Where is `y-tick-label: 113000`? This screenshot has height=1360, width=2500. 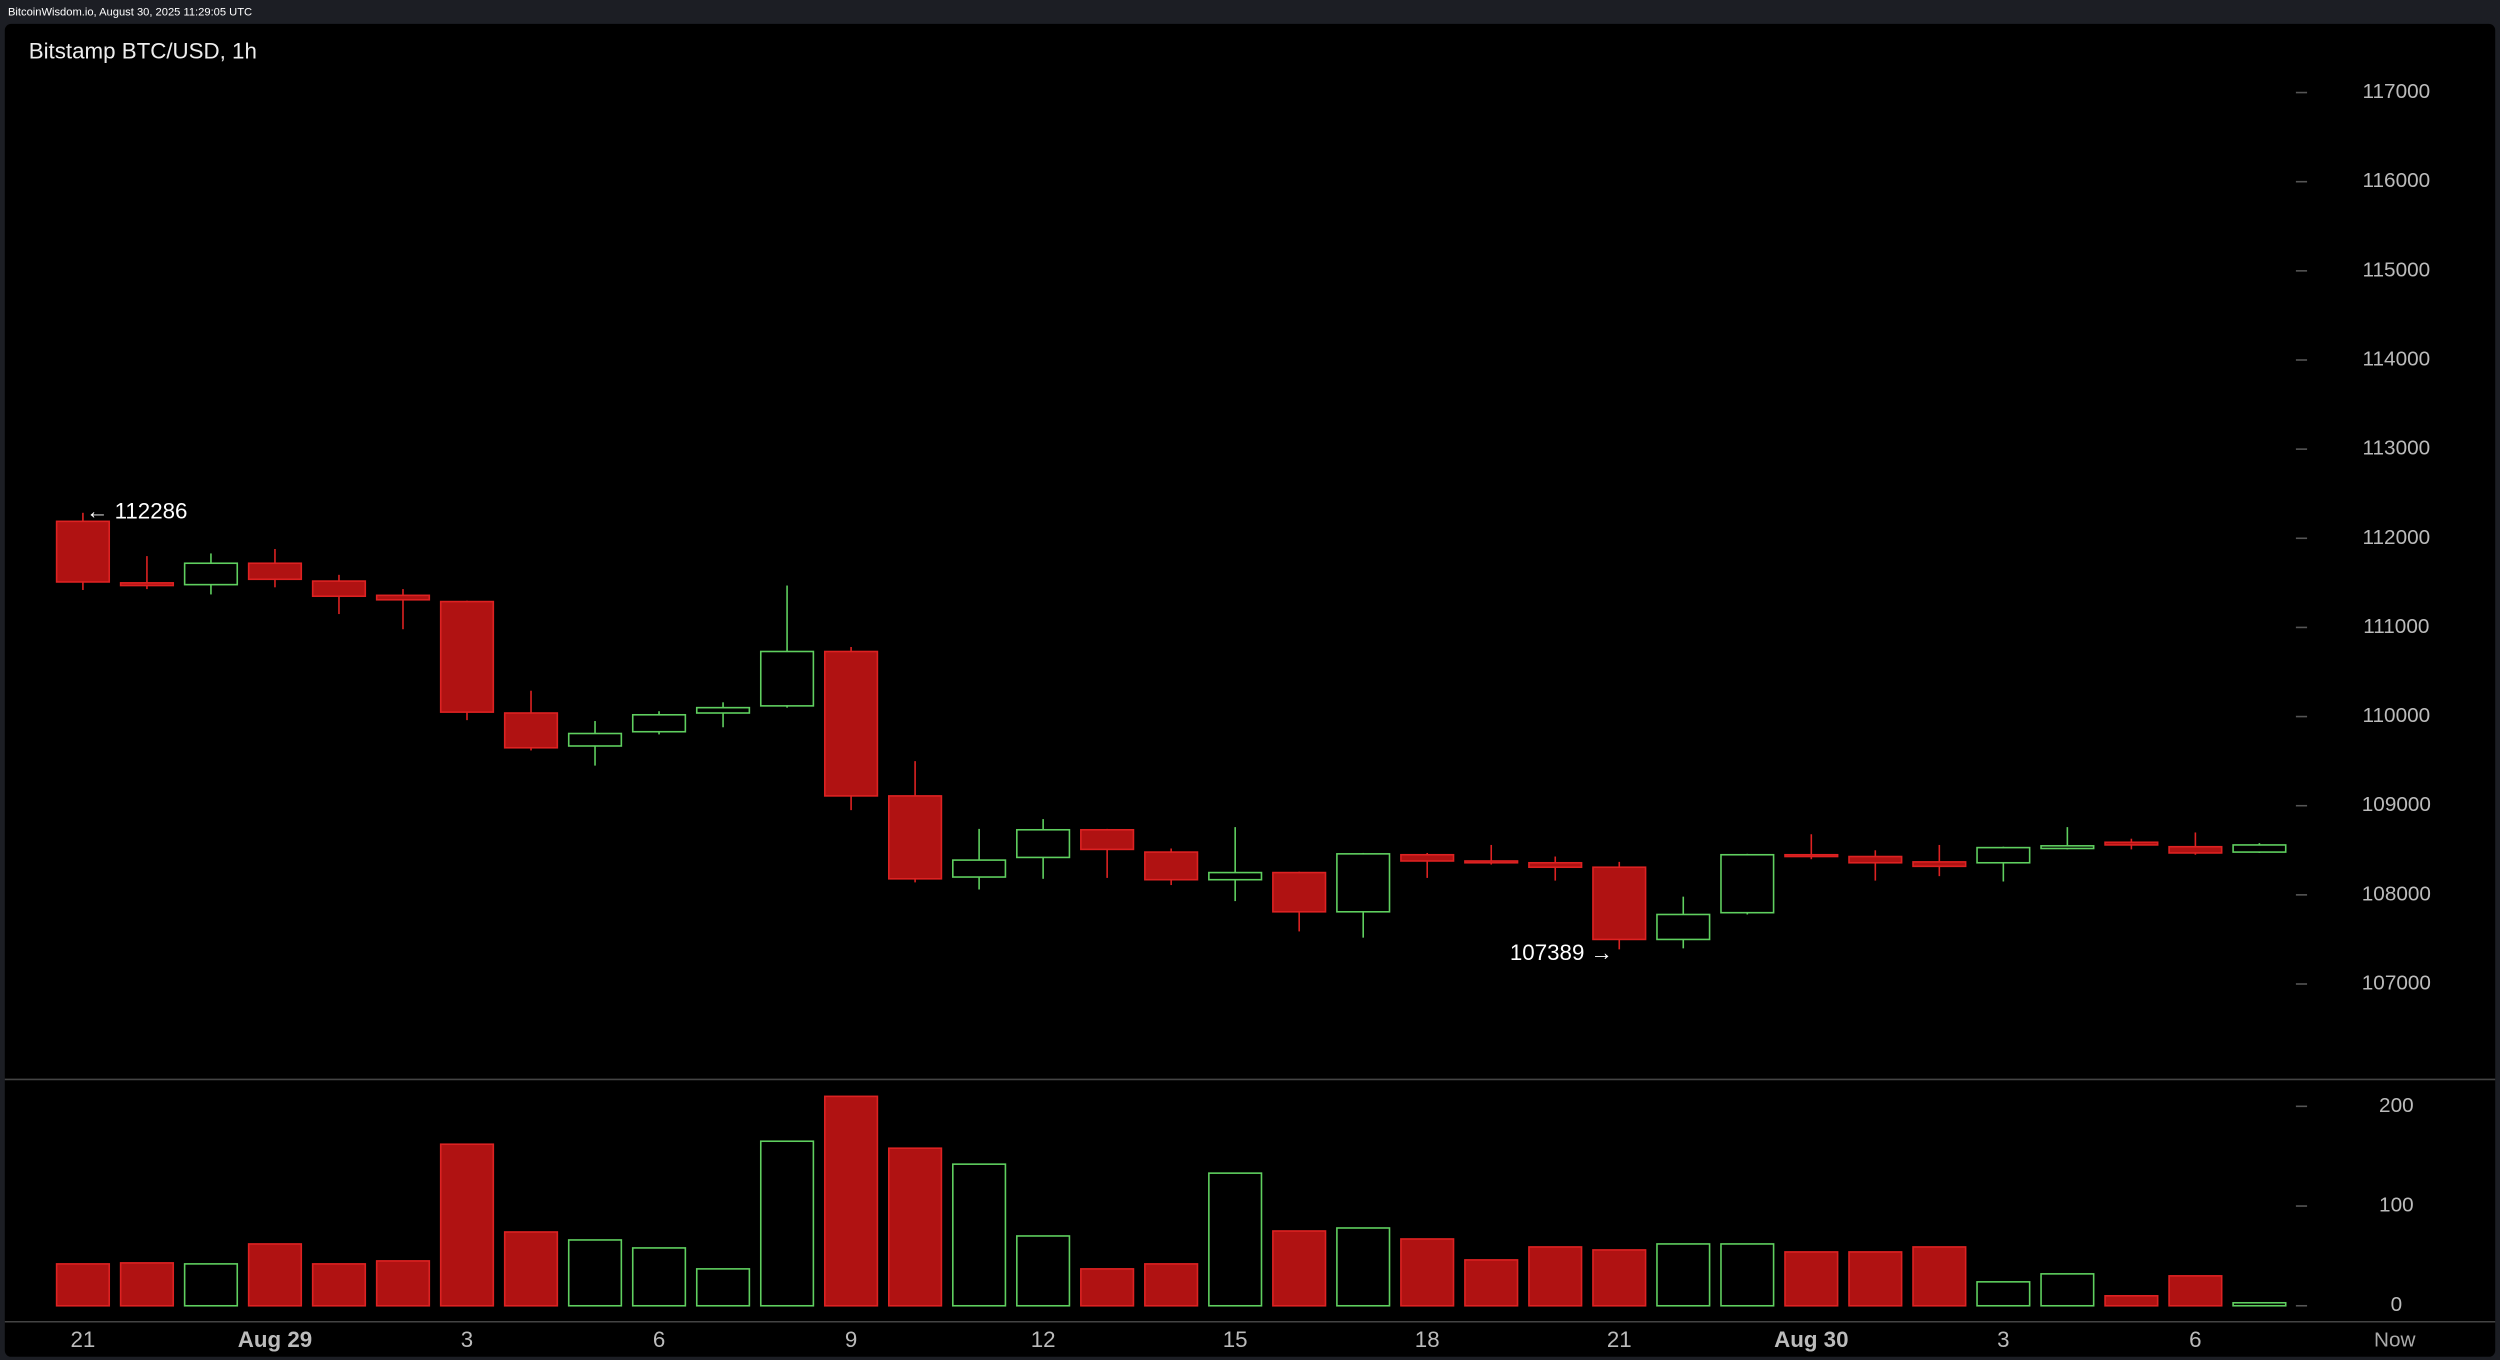 y-tick-label: 113000 is located at coordinates (2397, 448).